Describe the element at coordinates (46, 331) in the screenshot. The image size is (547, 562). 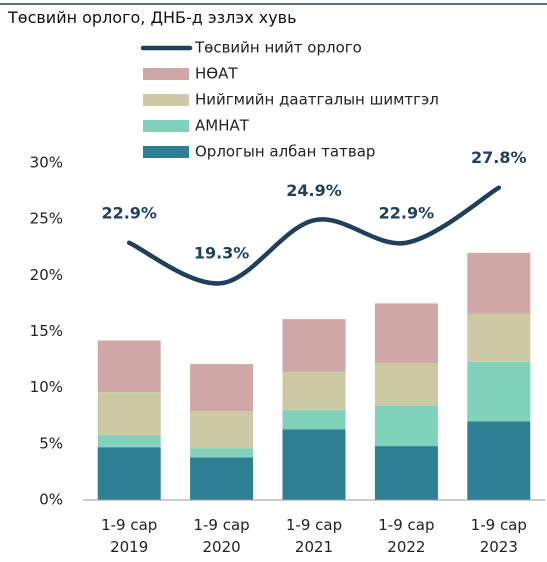
I see `y-tick-label: 15%` at that location.